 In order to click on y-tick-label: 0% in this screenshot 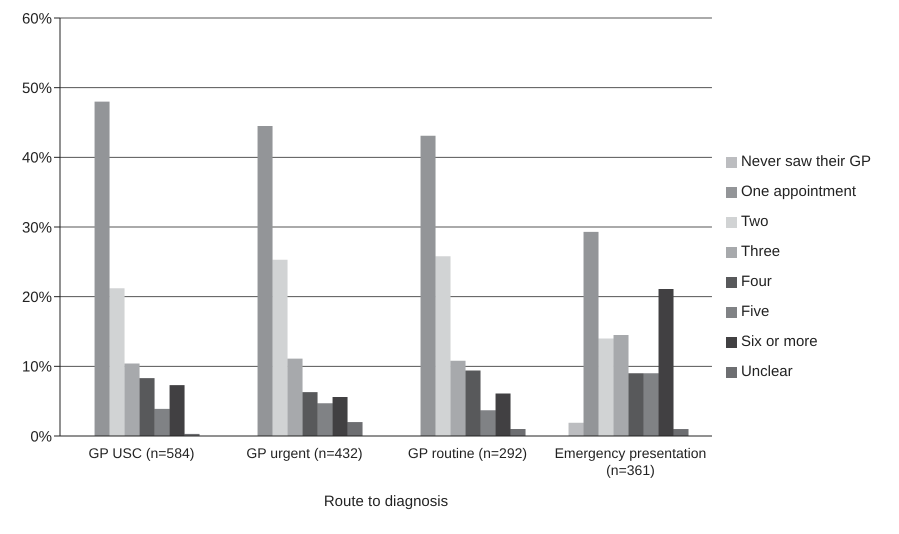, I will do `click(41, 437)`.